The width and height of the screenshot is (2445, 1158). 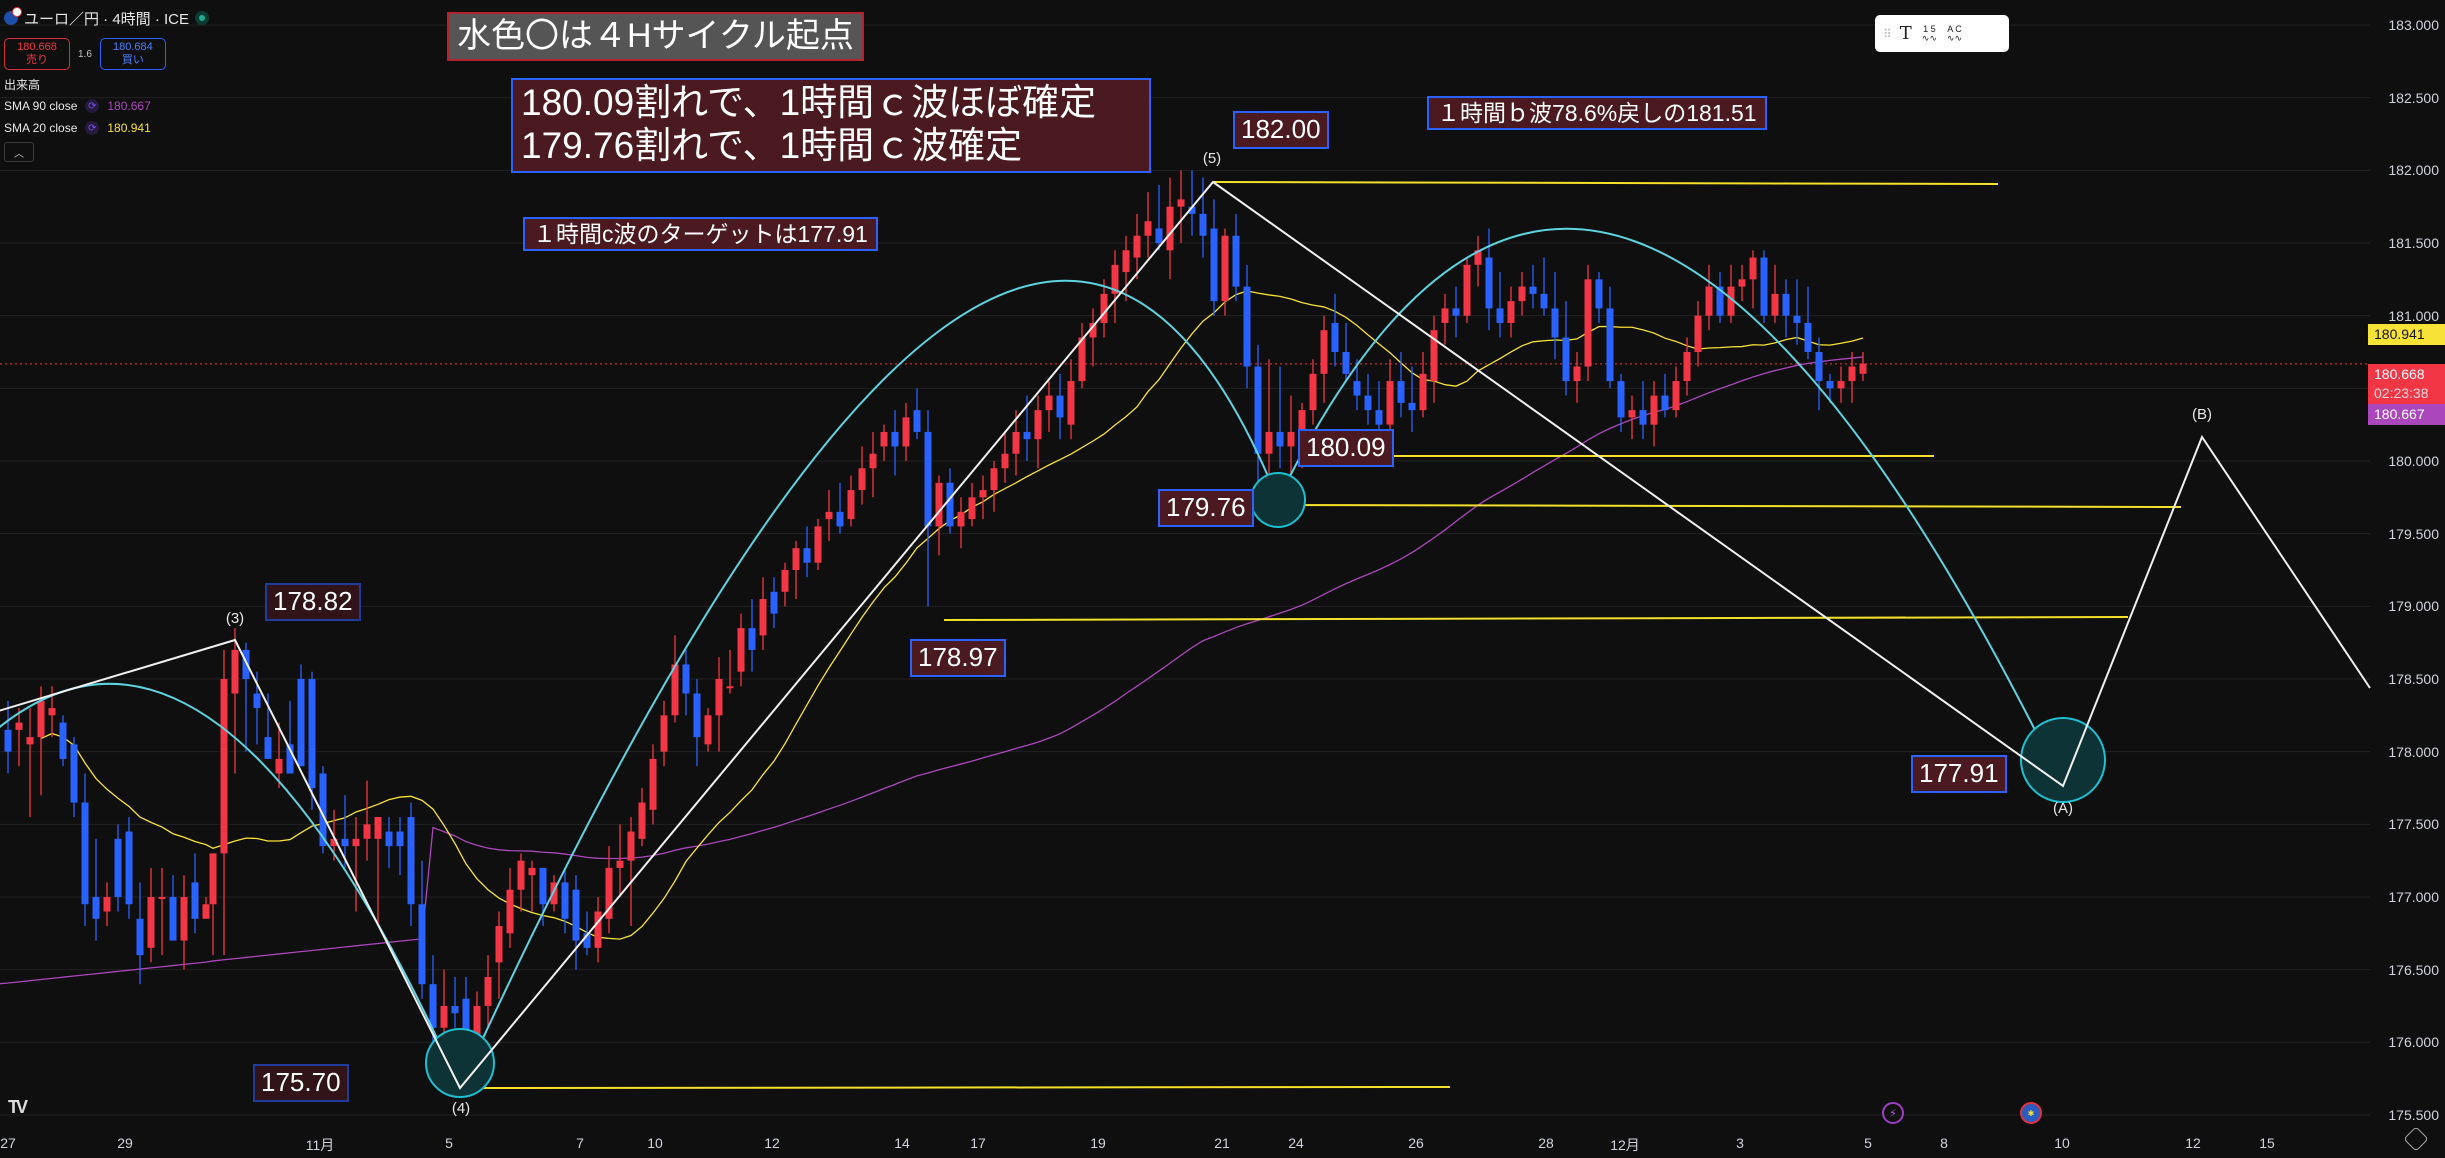 What do you see at coordinates (320, 1145) in the screenshot?
I see `time-tick-label: 11月` at bounding box center [320, 1145].